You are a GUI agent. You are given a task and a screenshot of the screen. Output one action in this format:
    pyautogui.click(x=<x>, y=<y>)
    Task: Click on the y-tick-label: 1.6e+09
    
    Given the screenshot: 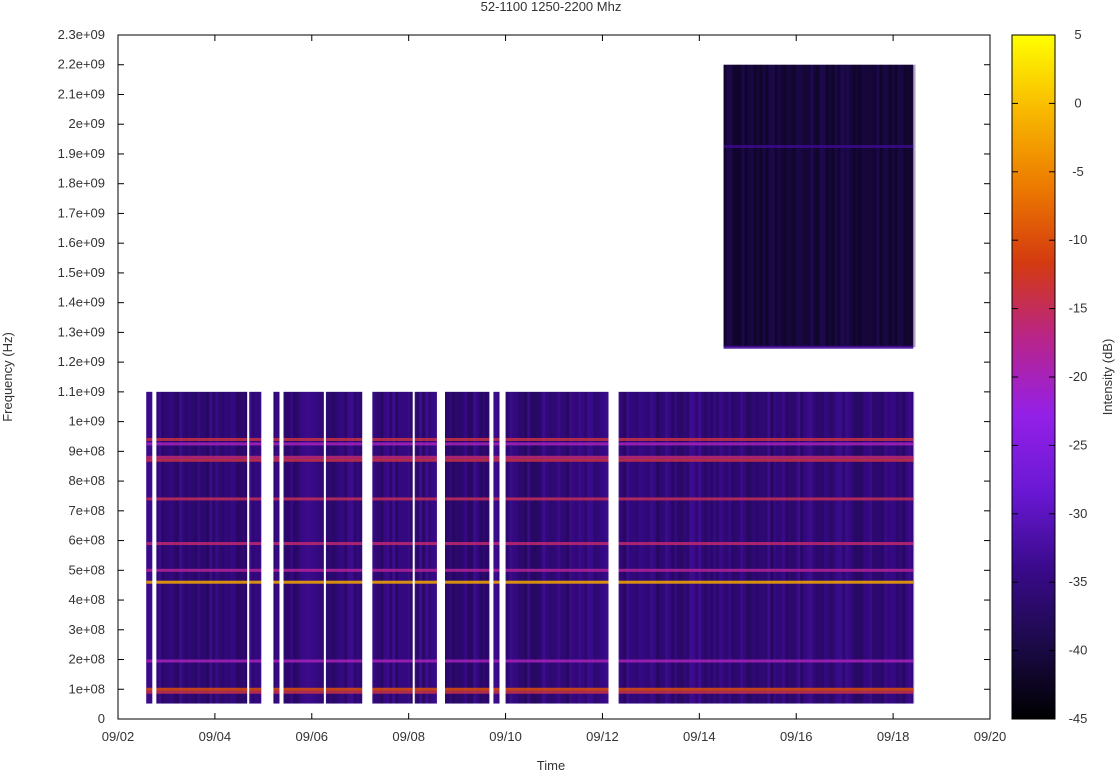 What is the action you would take?
    pyautogui.click(x=81, y=242)
    